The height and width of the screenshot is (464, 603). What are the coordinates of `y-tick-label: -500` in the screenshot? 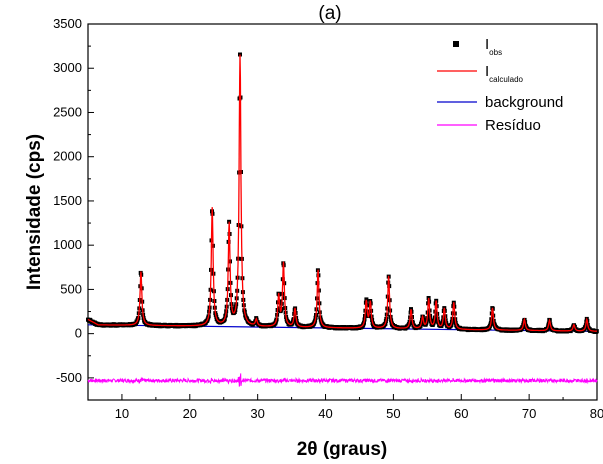 It's located at (69, 377).